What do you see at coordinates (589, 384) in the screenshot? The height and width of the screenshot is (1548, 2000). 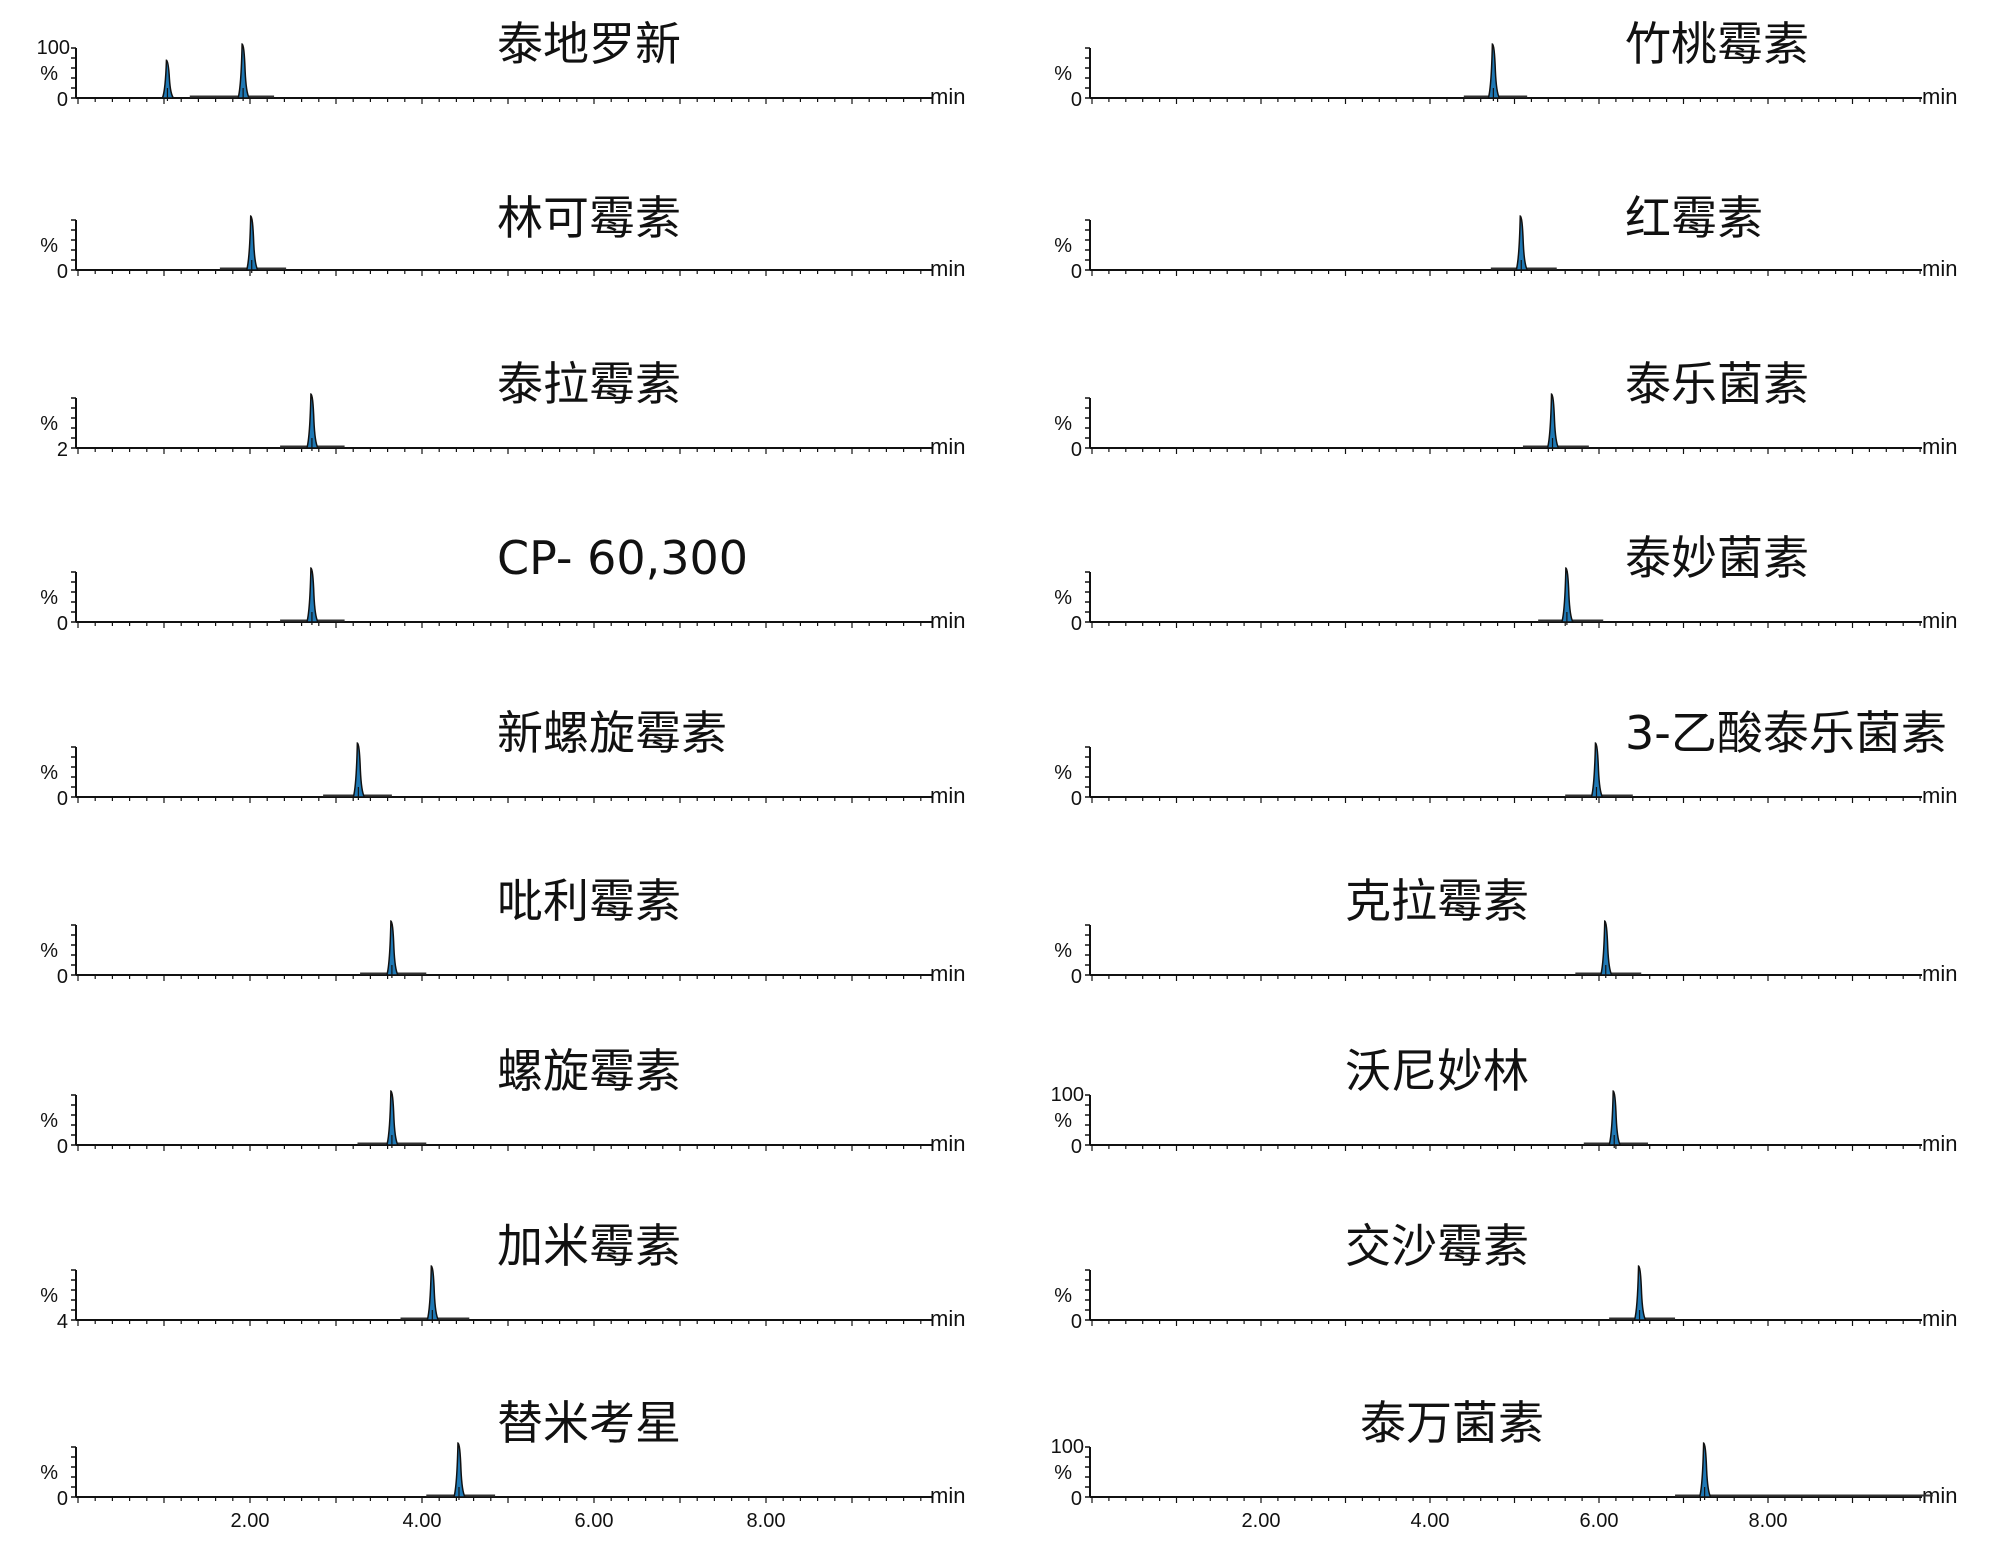 I see `panel-title: 泰拉霉素` at bounding box center [589, 384].